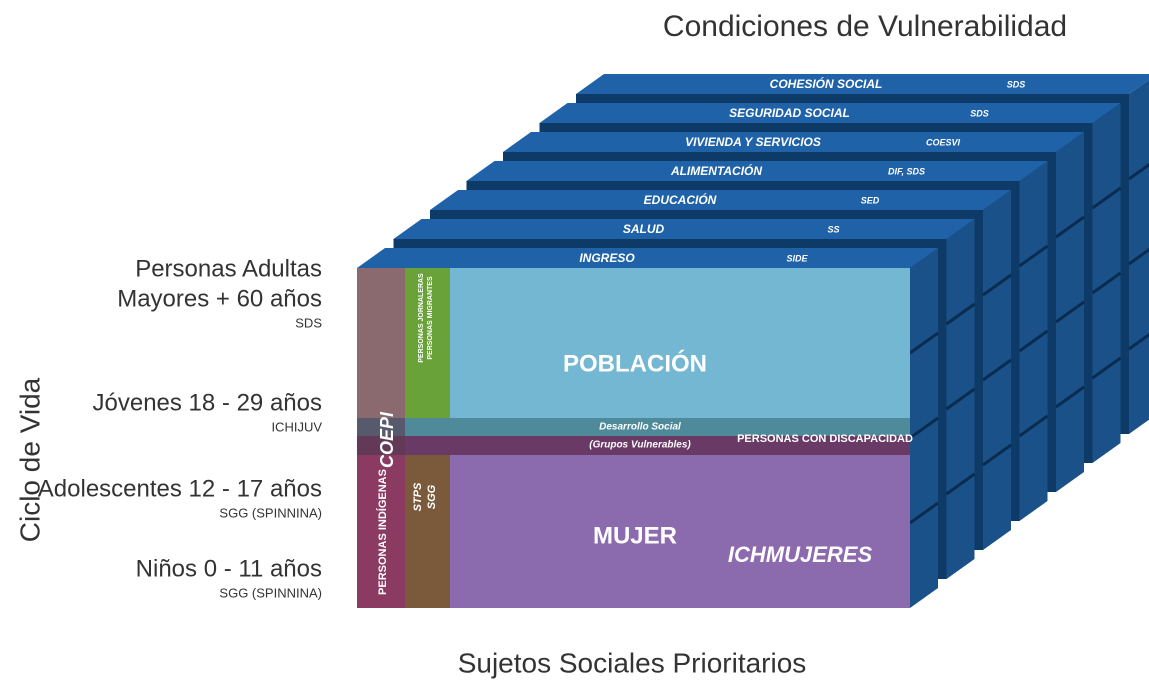  I want to click on stps-label: STPS, so click(418, 496).